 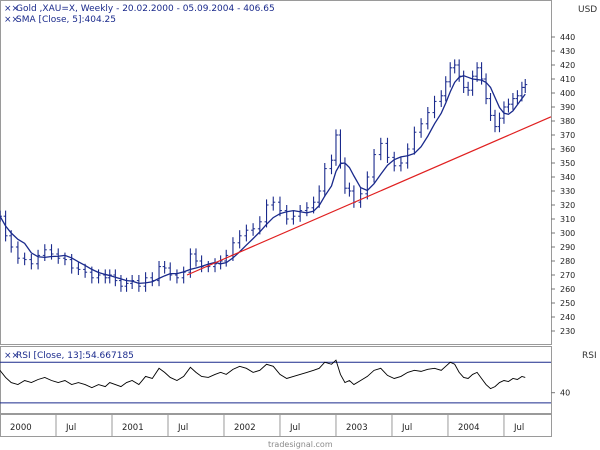 I want to click on rsi-axis-label: RSI, so click(x=589, y=356).